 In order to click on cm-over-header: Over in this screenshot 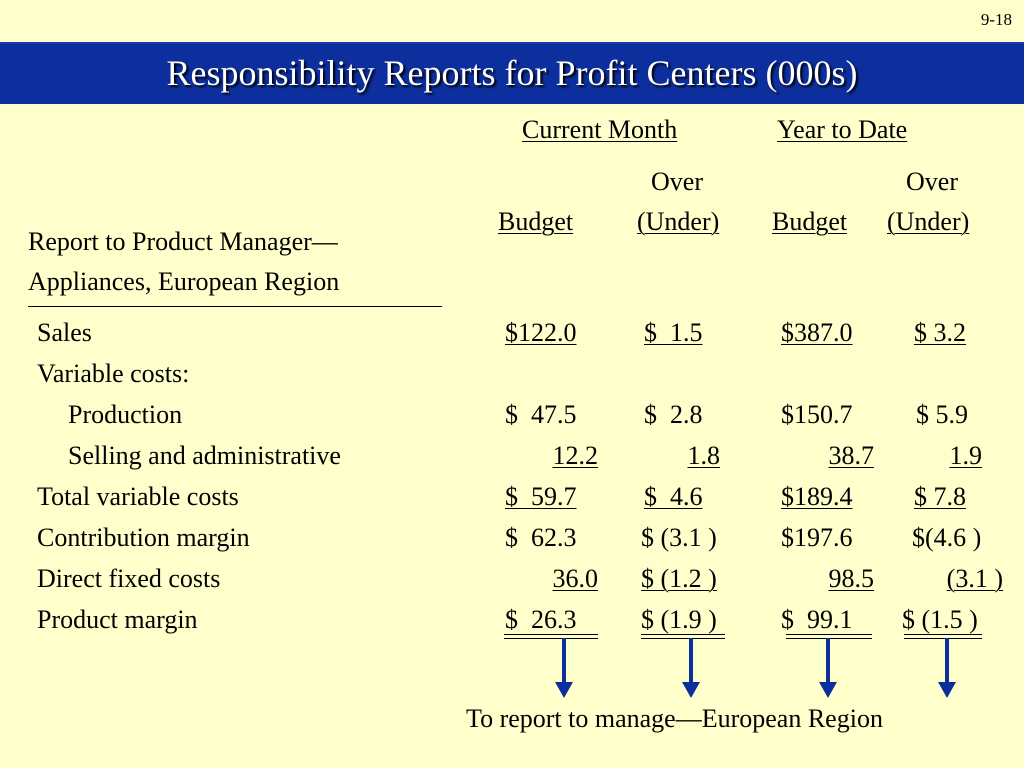, I will do `click(677, 181)`.